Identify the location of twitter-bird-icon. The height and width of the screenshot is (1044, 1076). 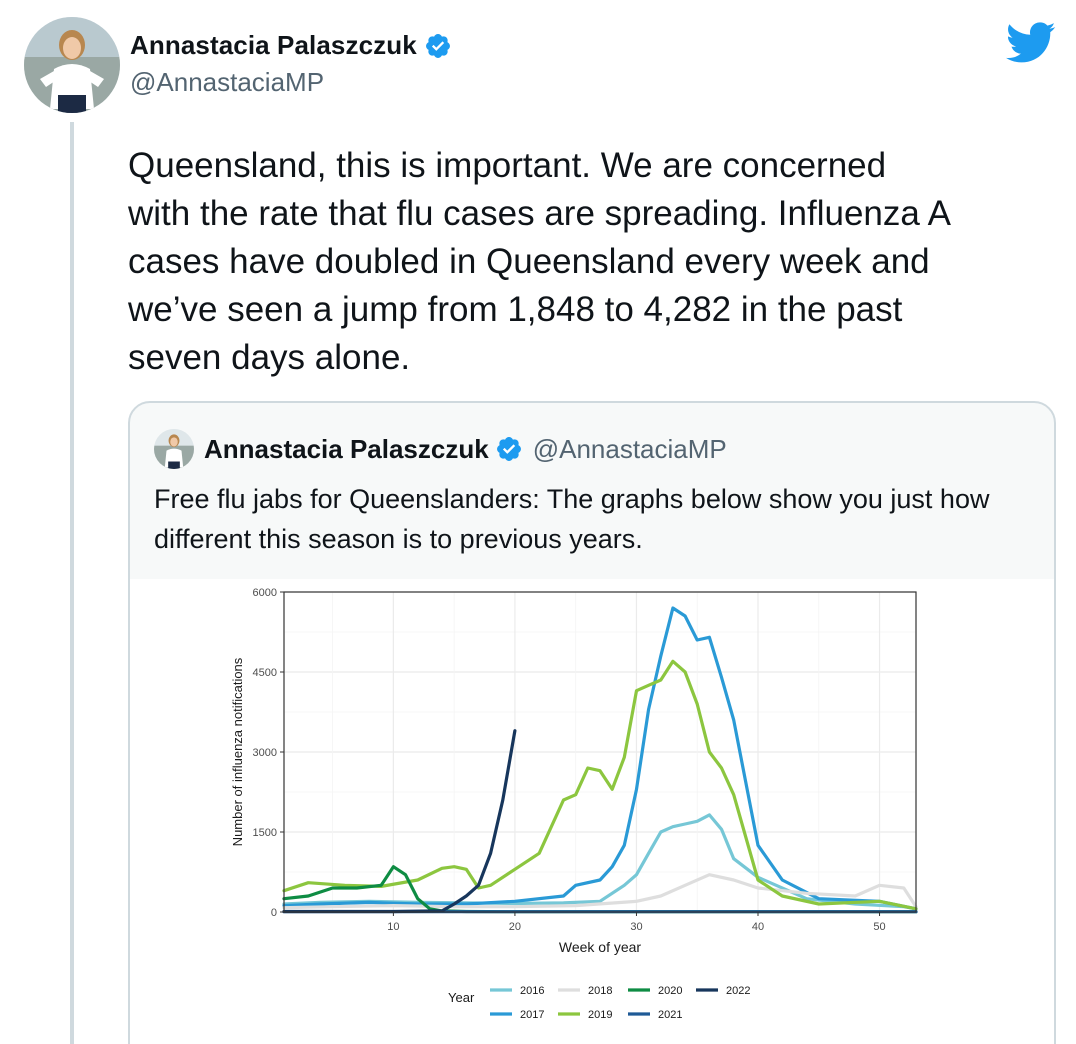
(1031, 43).